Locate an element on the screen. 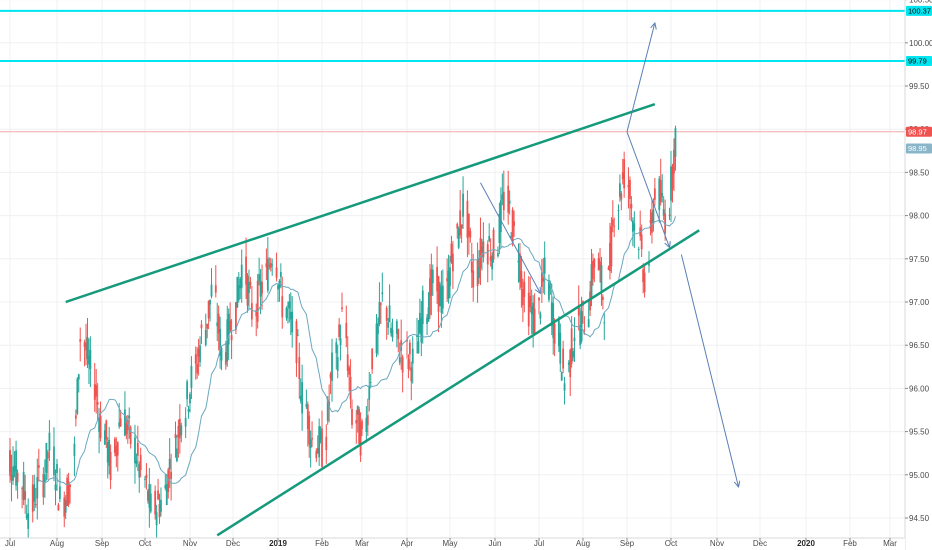 Image resolution: width=932 pixels, height=550 pixels. x-tick-label: Dec is located at coordinates (233, 543).